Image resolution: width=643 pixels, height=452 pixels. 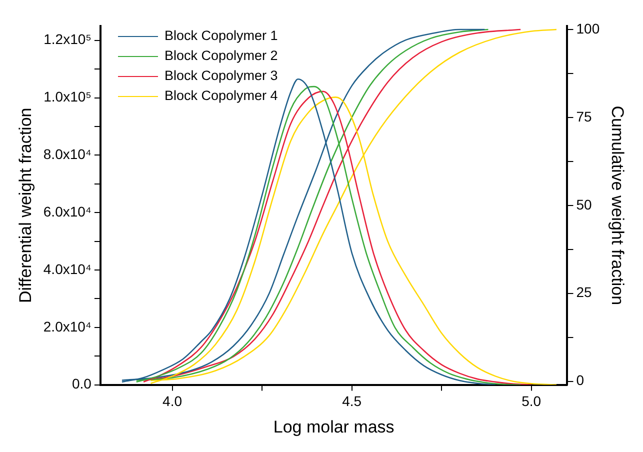 What do you see at coordinates (352, 401) in the screenshot?
I see `x-tick-label: 4.5` at bounding box center [352, 401].